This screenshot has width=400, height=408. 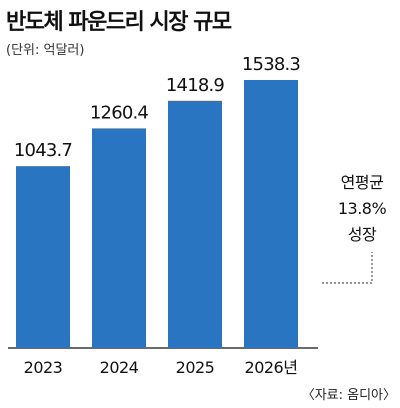 I want to click on bar-value-label: 1043.7, so click(x=43, y=150).